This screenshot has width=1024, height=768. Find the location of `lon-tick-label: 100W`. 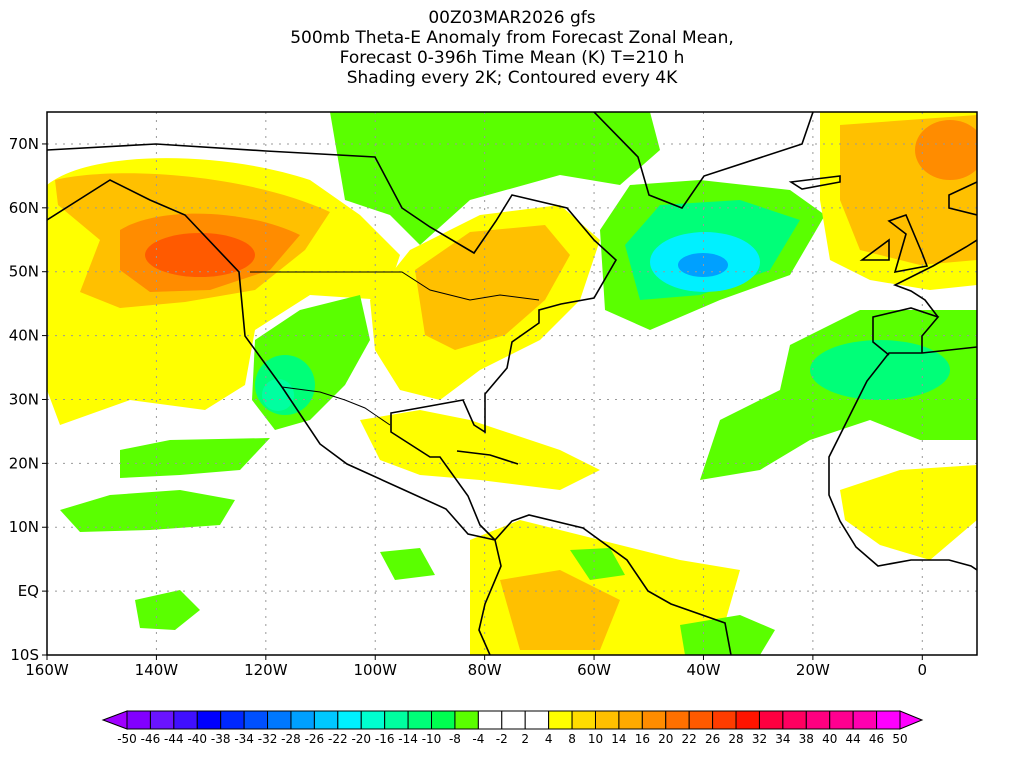

lon-tick-label: 100W is located at coordinates (376, 670).